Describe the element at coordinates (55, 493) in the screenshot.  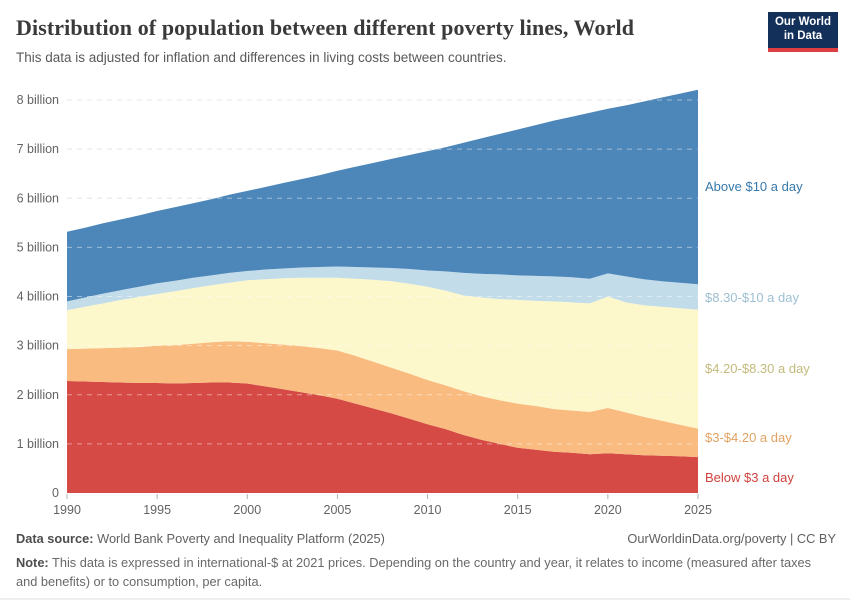
I see `y-axis-tick-label: 0` at that location.